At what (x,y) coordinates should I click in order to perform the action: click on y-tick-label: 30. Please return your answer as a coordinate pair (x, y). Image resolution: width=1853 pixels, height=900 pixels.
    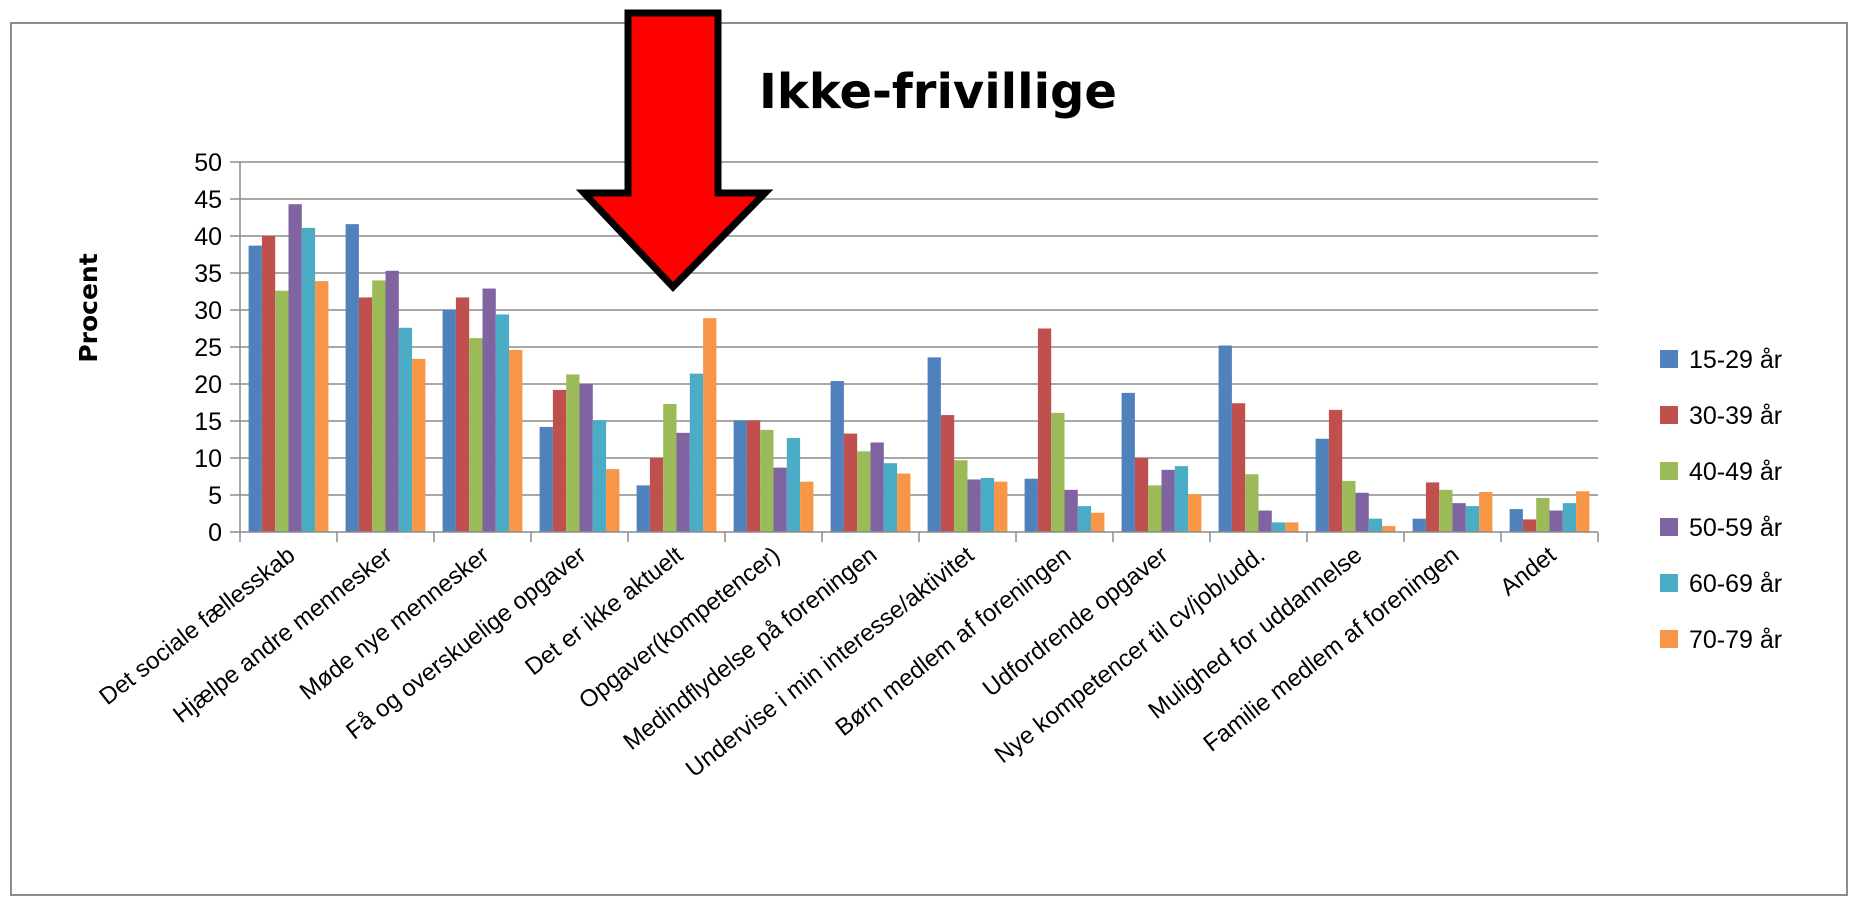
    Looking at the image, I should click on (208, 311).